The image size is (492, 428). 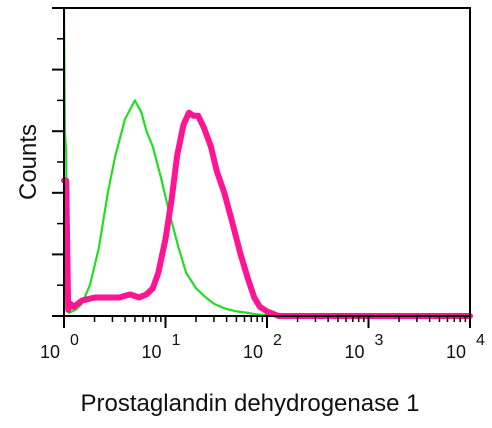 I want to click on tick-labels: 10 0 10 1 10 2 10 3 10 4, so click(x=262, y=347).